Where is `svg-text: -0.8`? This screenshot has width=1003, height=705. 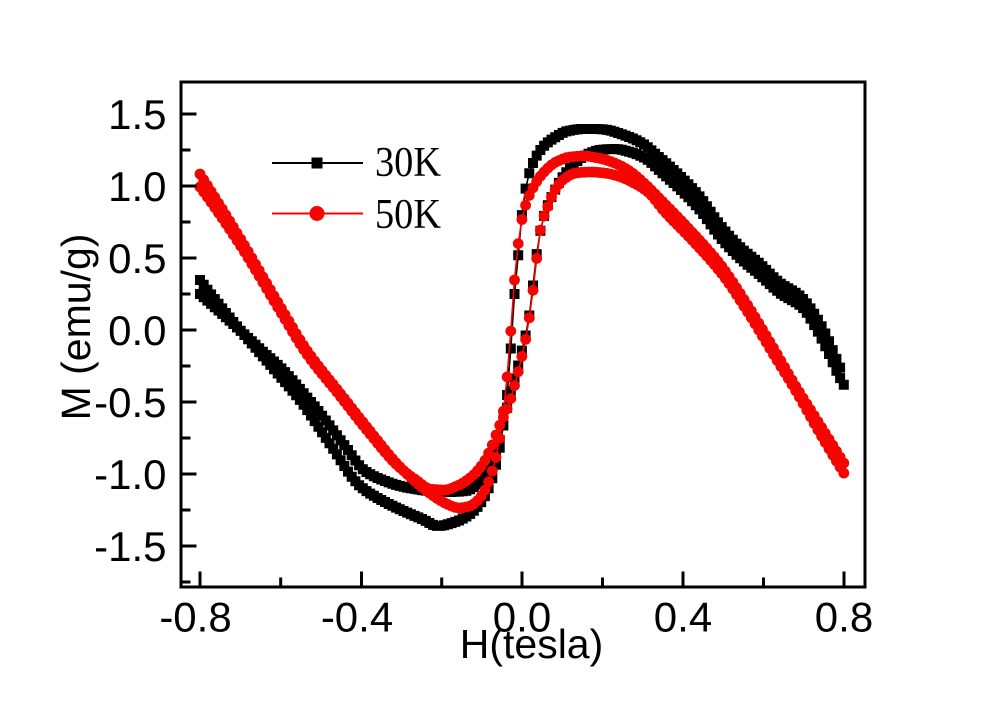
svg-text: -0.8 is located at coordinates (195, 617).